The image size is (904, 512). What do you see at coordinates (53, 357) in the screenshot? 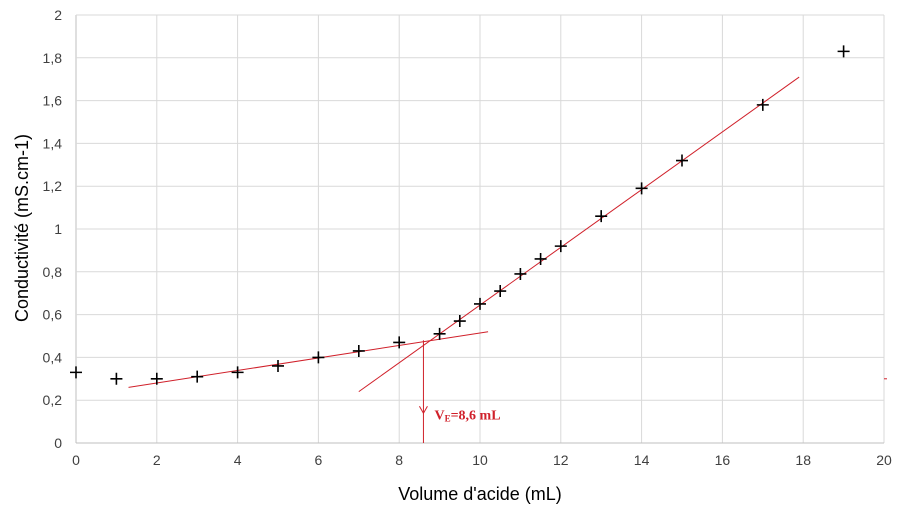
I see `y-tick-label: 0,4` at bounding box center [53, 357].